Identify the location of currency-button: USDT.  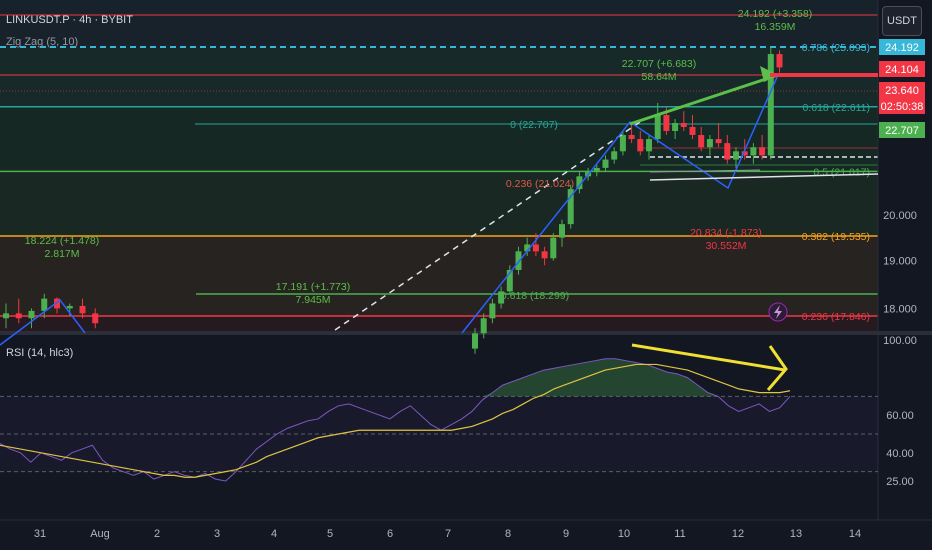
(902, 21).